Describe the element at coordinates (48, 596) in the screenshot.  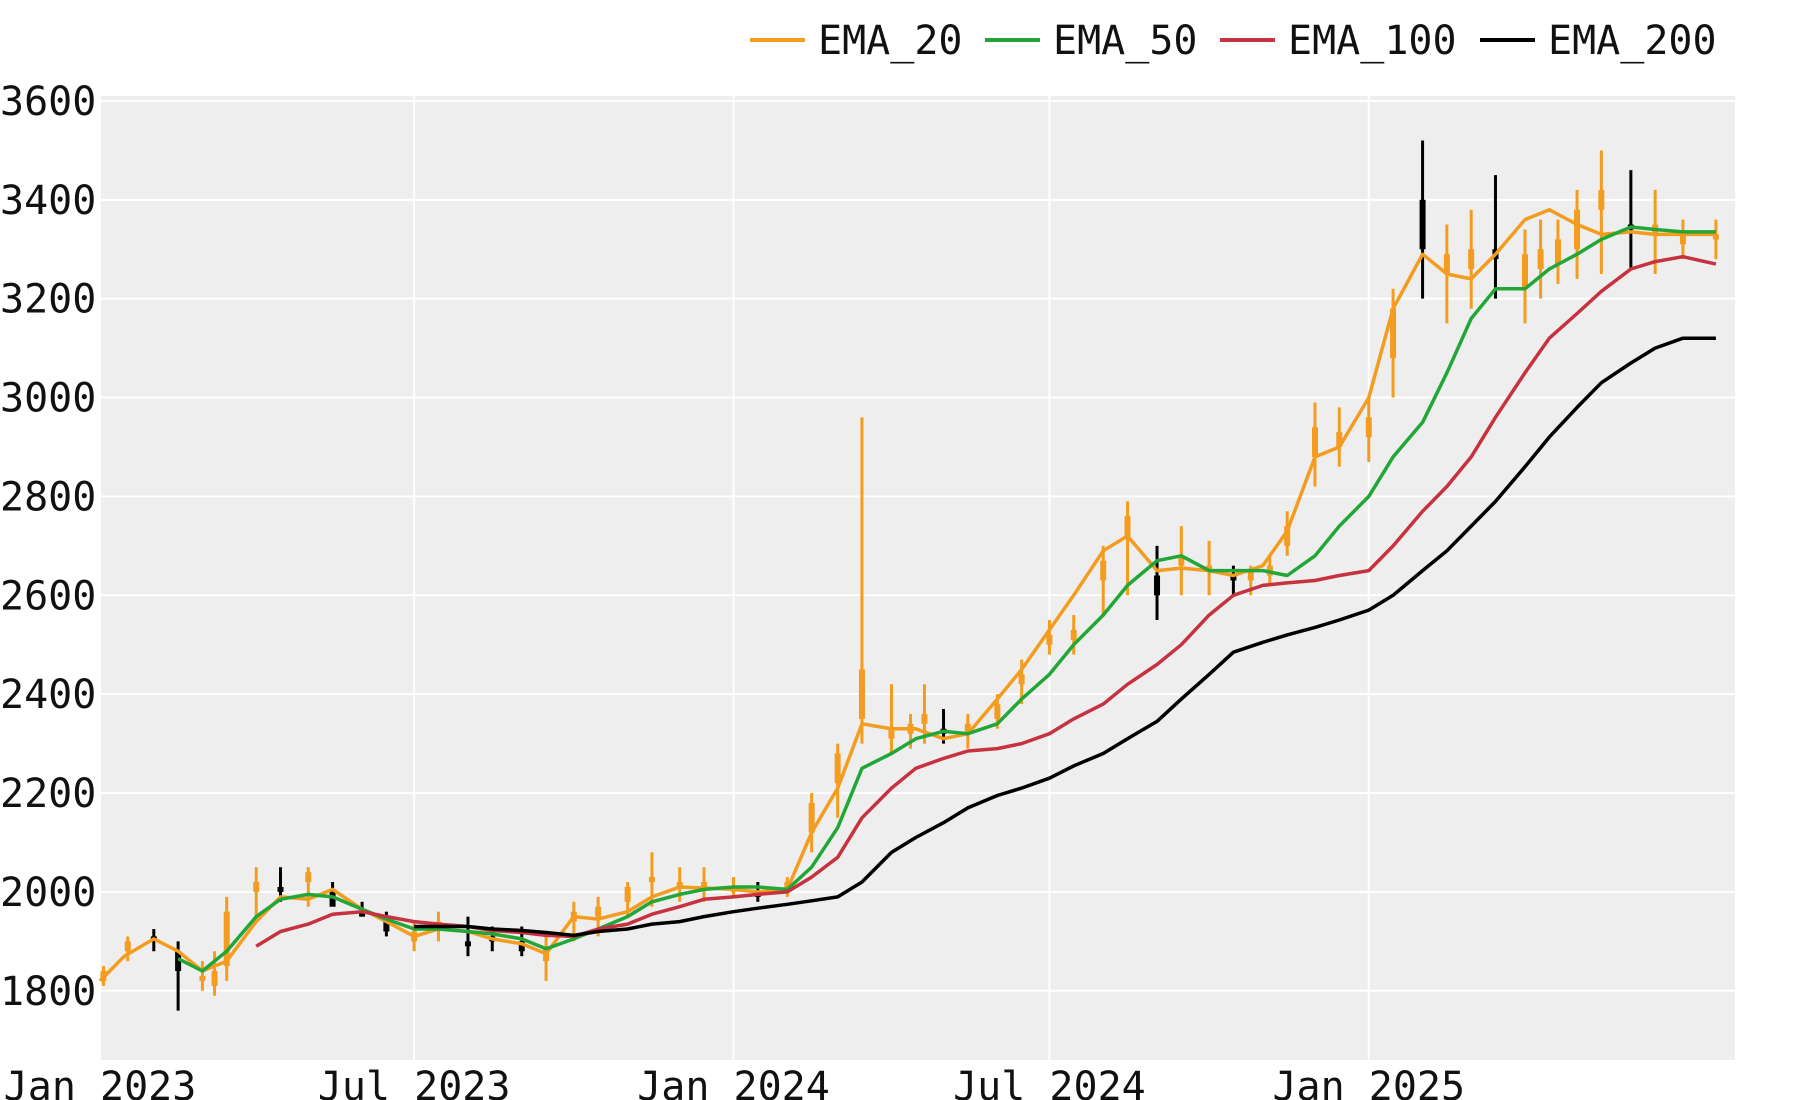
I see `y-tick-label: 2600` at that location.